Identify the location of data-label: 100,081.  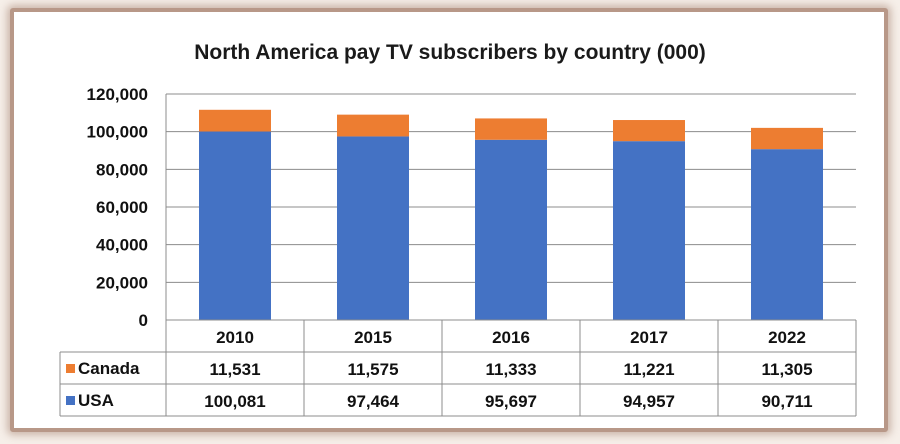
(234, 401).